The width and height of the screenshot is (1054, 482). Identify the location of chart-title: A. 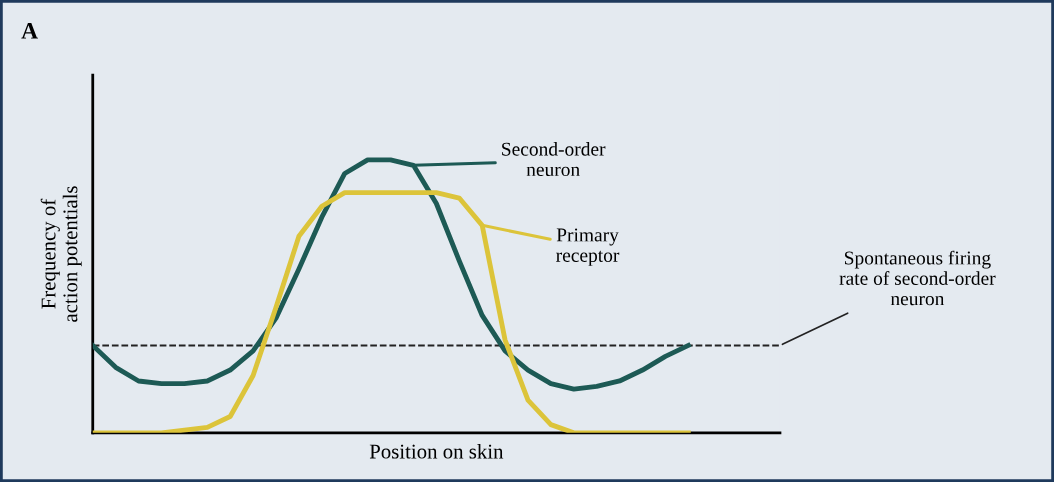
(29, 30).